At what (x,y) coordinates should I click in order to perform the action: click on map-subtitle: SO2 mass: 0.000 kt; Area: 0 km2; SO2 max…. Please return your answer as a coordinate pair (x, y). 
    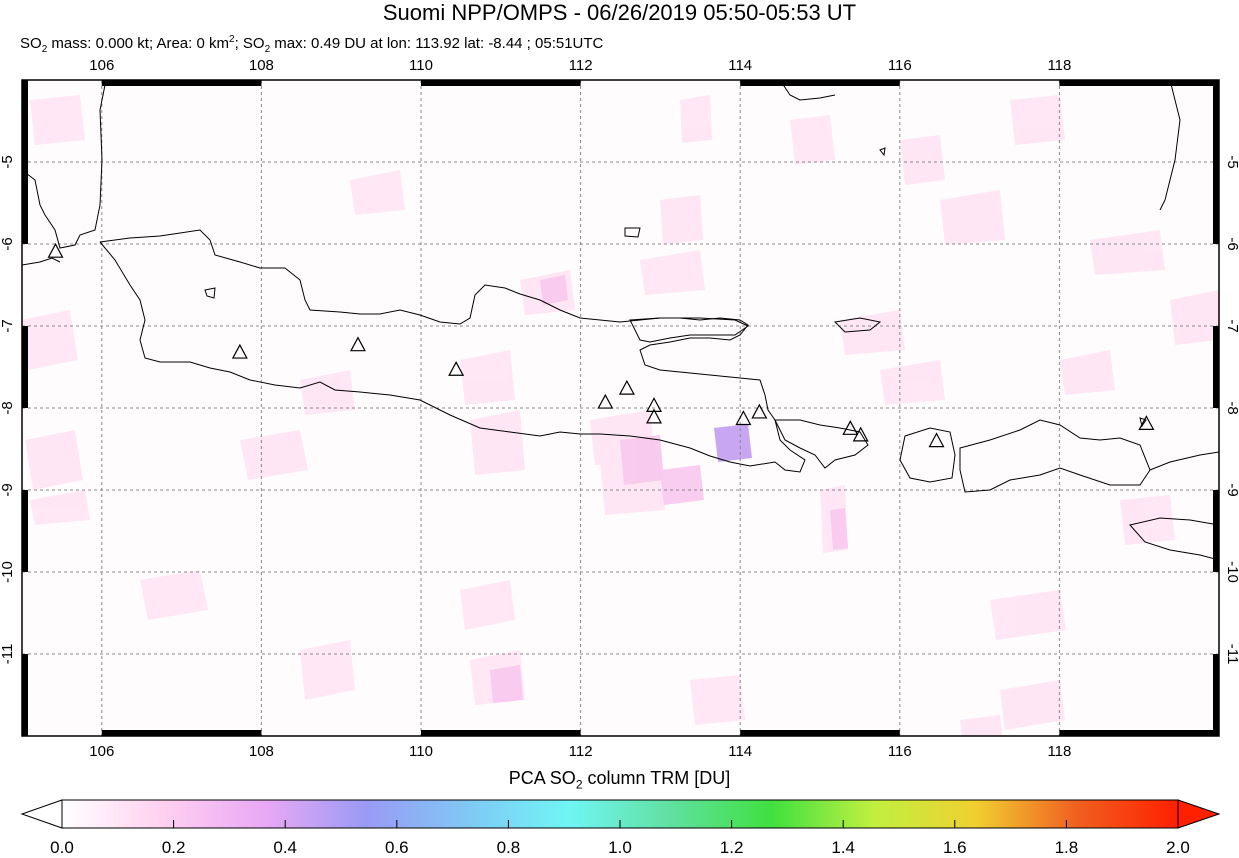
    Looking at the image, I should click on (312, 44).